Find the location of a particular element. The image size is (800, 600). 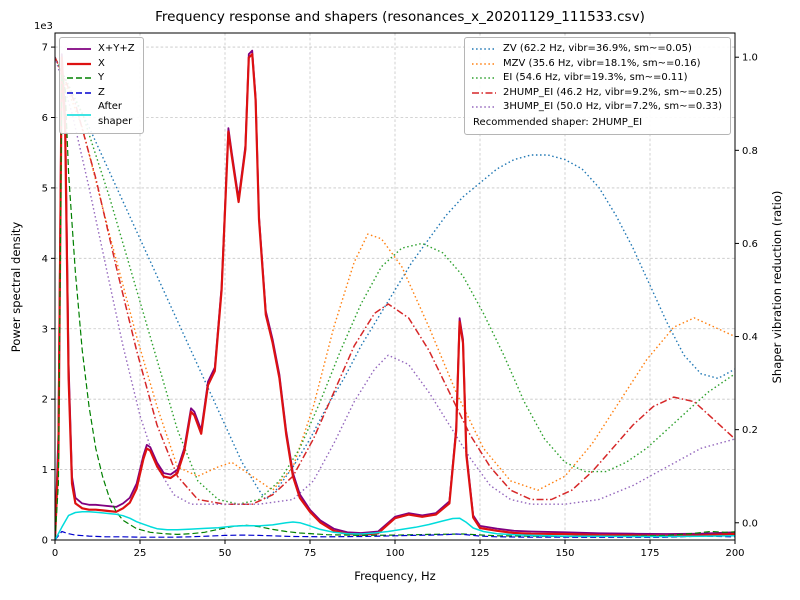

tick-label: 0.6 is located at coordinates (750, 244).